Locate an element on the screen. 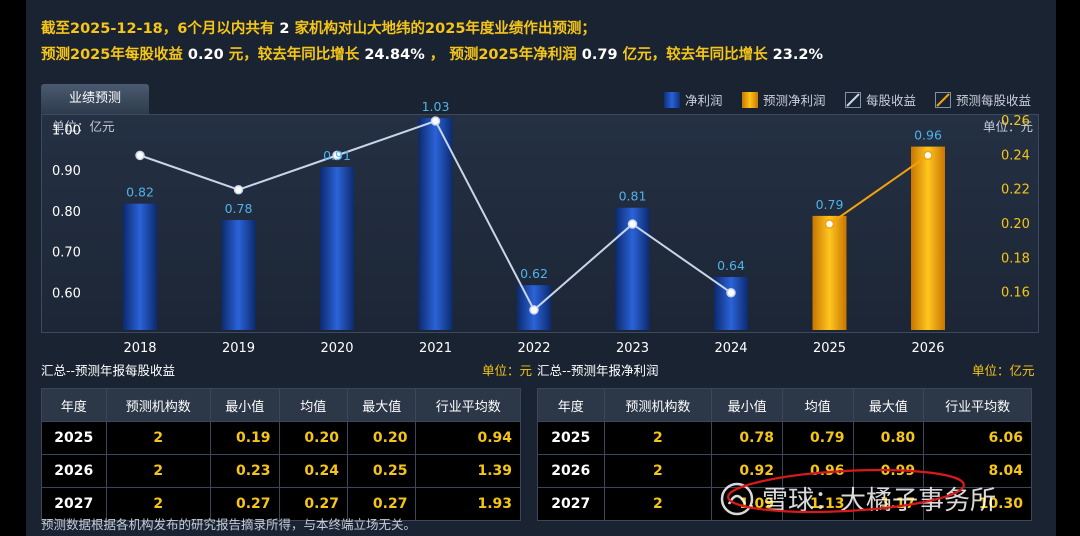 Image resolution: width=1080 pixels, height=536 pixels. right-axis-tick: 0.26 is located at coordinates (1015, 121).